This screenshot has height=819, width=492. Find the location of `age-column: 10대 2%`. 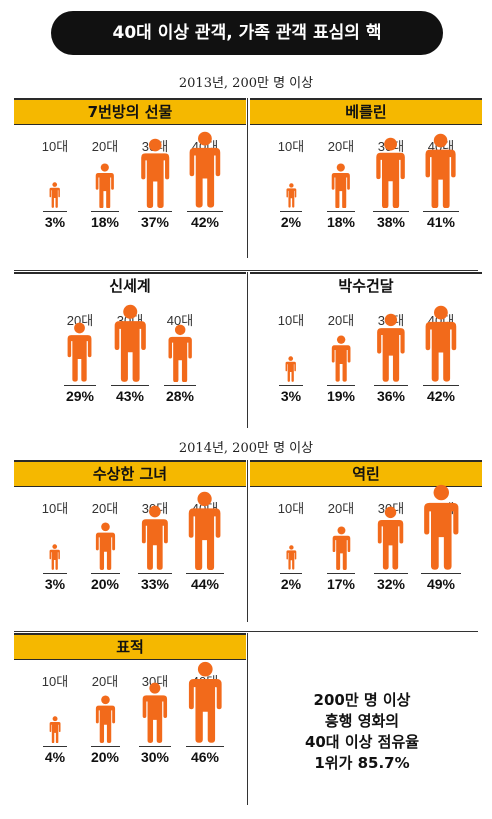

age-column: 10대 2% is located at coordinates (291, 201).